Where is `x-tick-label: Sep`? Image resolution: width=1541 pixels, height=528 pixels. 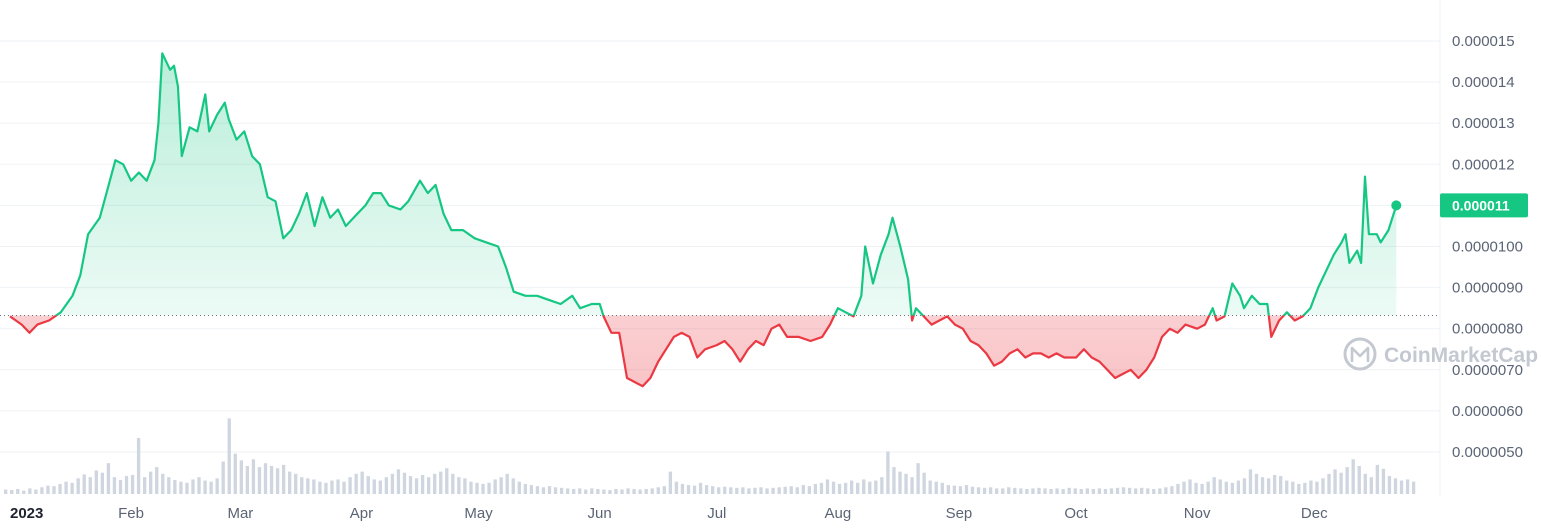
x-tick-label: Sep is located at coordinates (959, 513).